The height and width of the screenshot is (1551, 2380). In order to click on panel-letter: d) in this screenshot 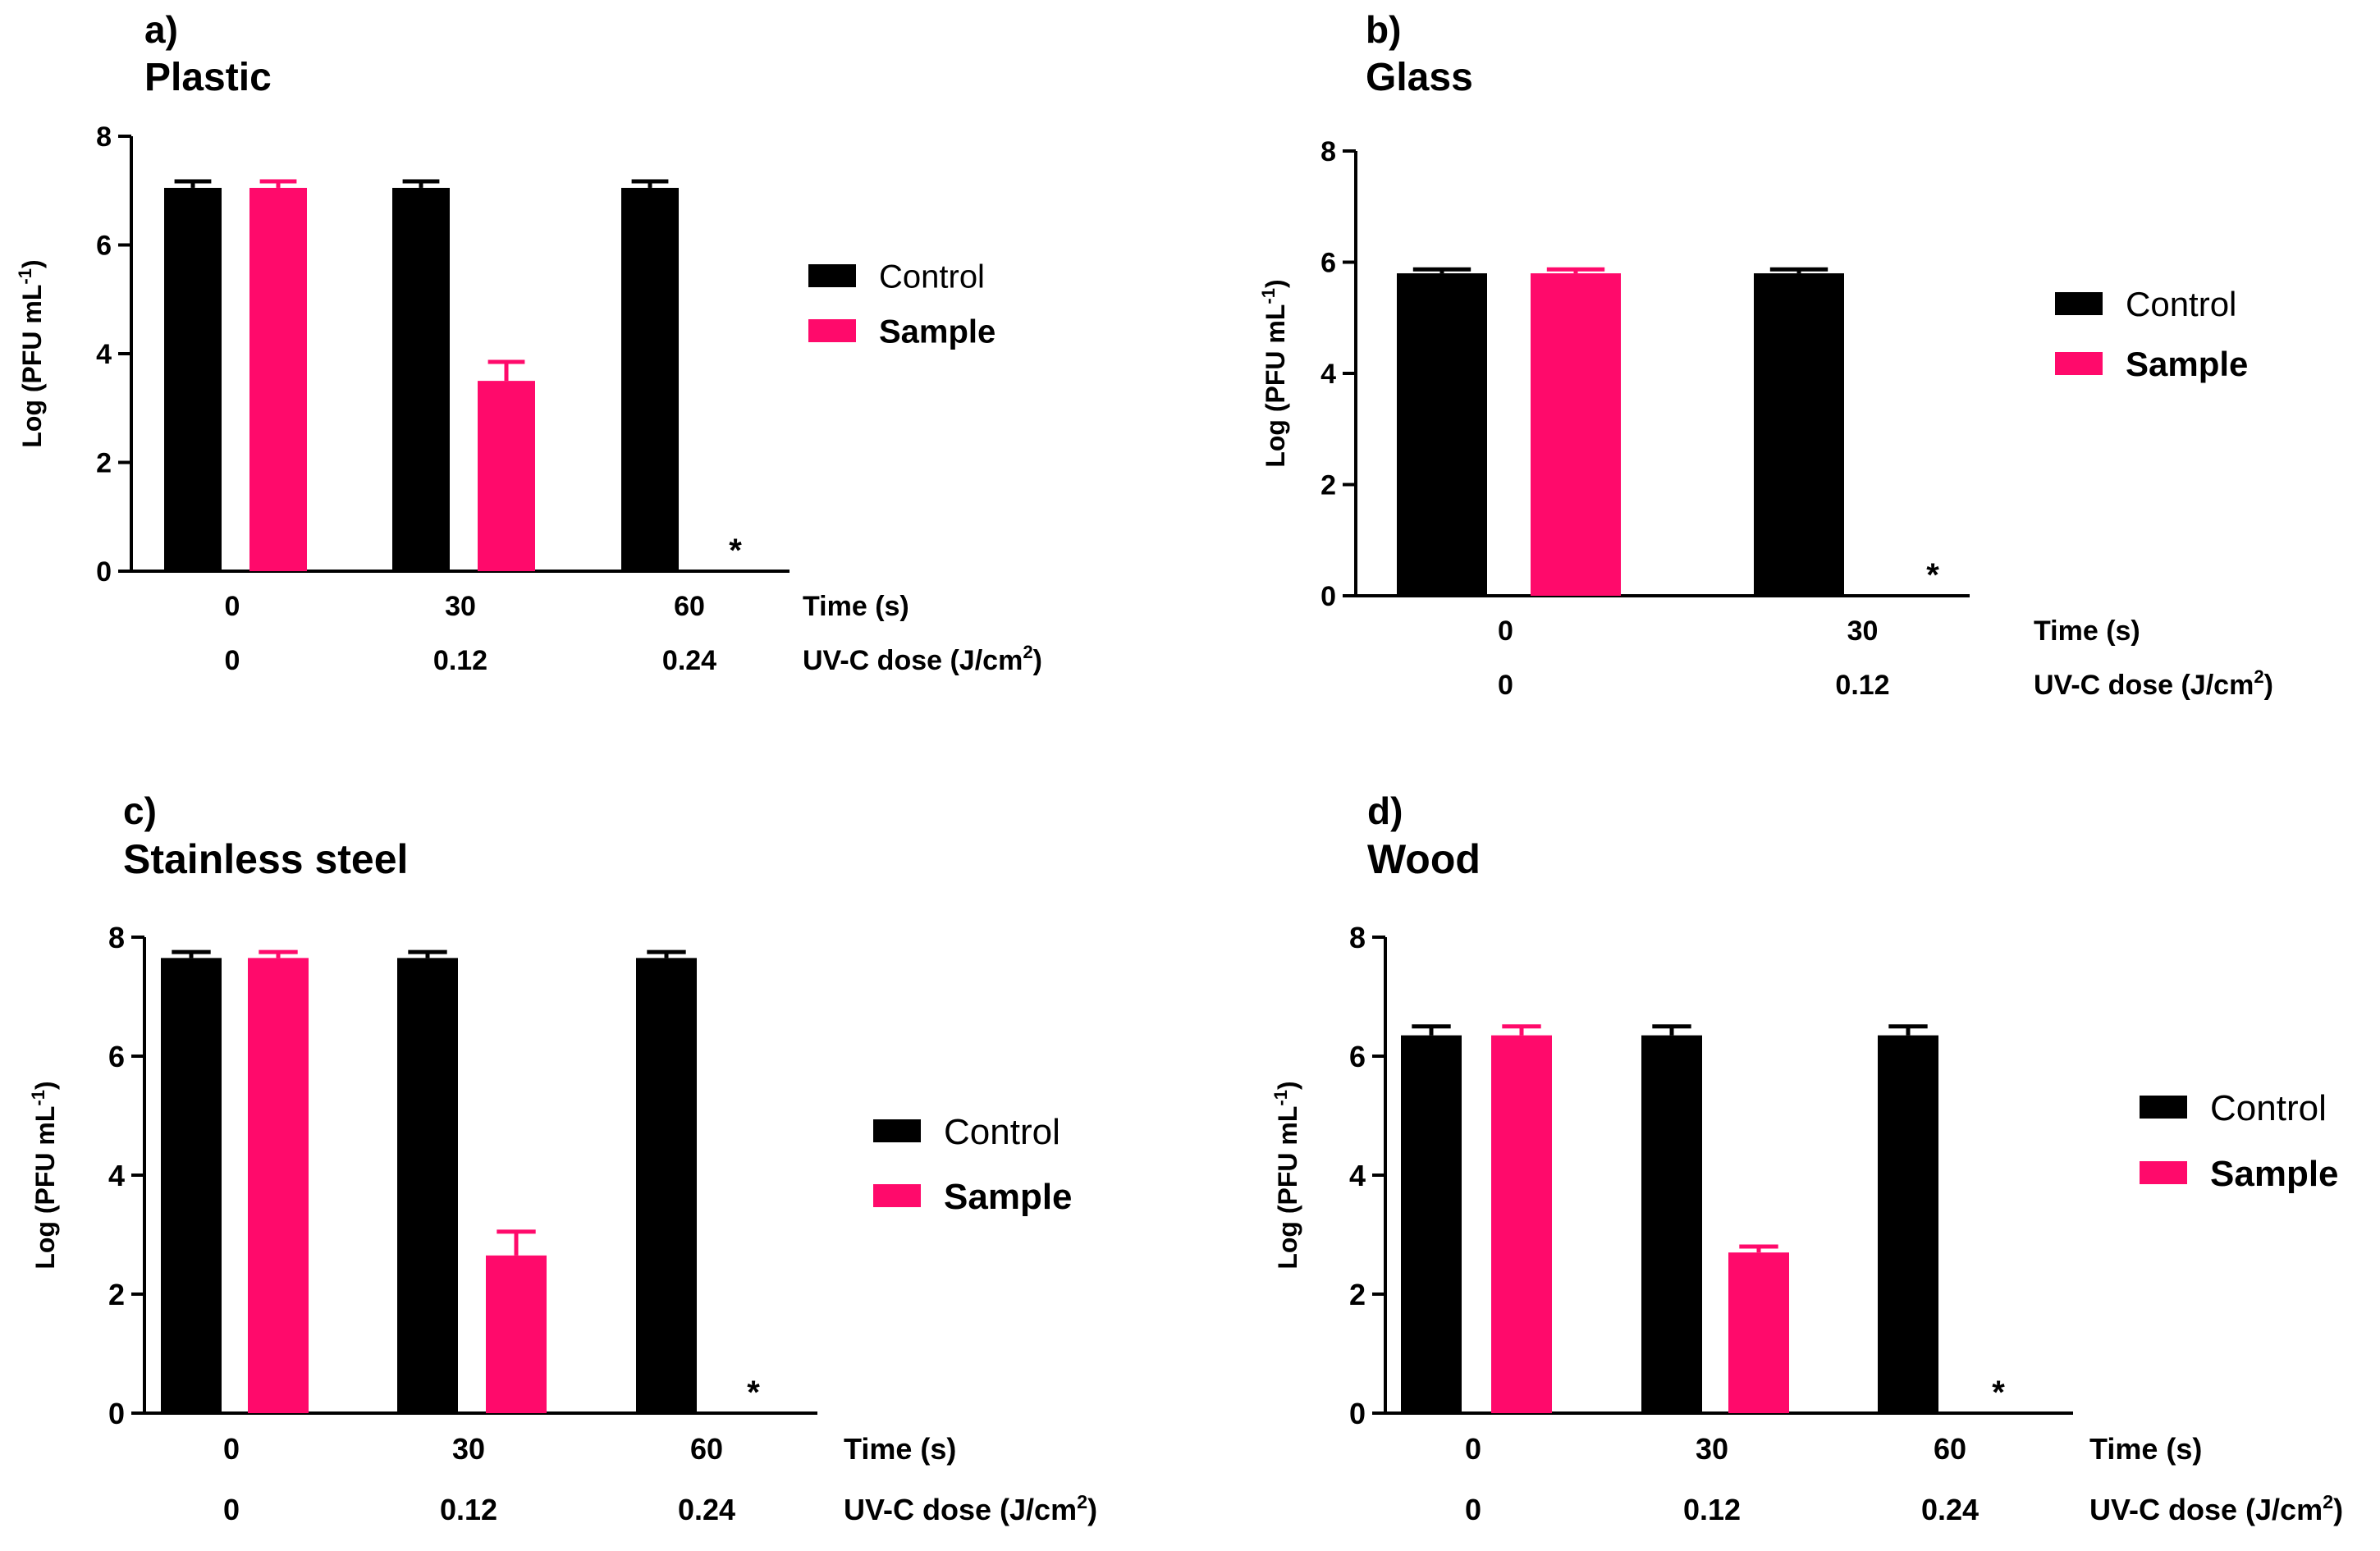, I will do `click(1385, 810)`.